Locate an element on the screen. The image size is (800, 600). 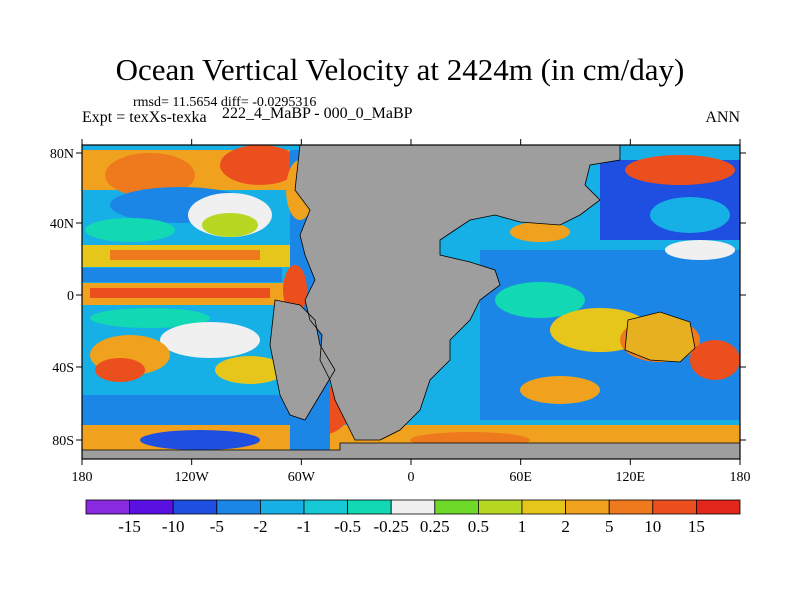
experiment-label: Expt = texXs-texka is located at coordinates (144, 117).